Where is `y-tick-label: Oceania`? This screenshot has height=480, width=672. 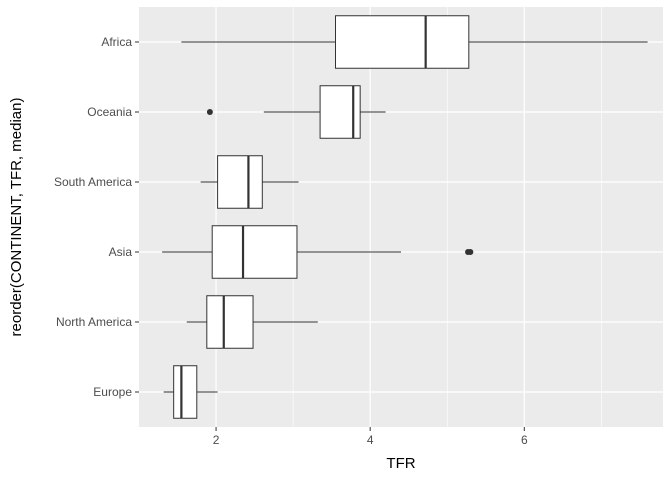 y-tick-label: Oceania is located at coordinates (109, 112).